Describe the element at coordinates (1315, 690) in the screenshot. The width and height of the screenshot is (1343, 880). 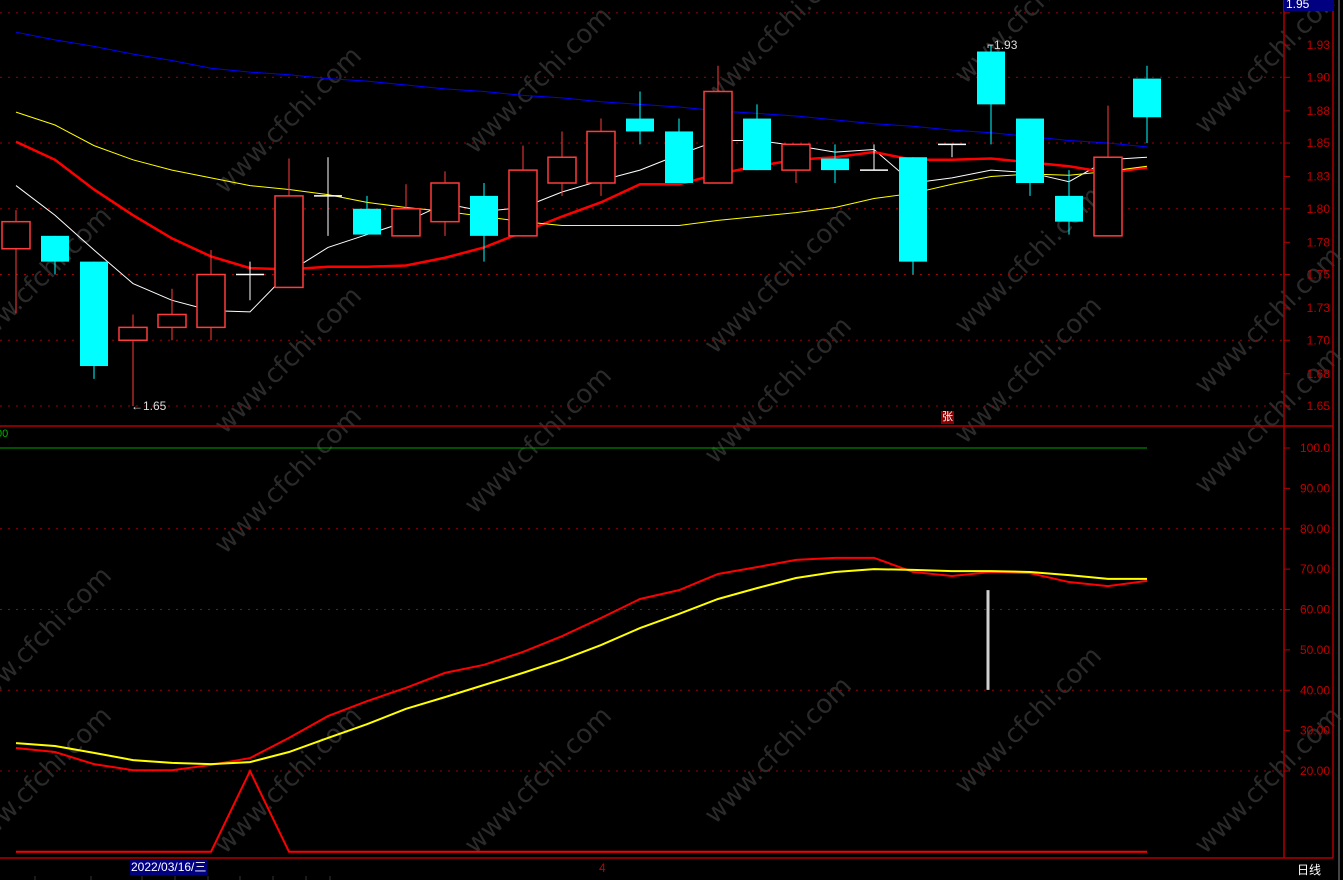
I see `indicator-tick-label: 40.00` at that location.